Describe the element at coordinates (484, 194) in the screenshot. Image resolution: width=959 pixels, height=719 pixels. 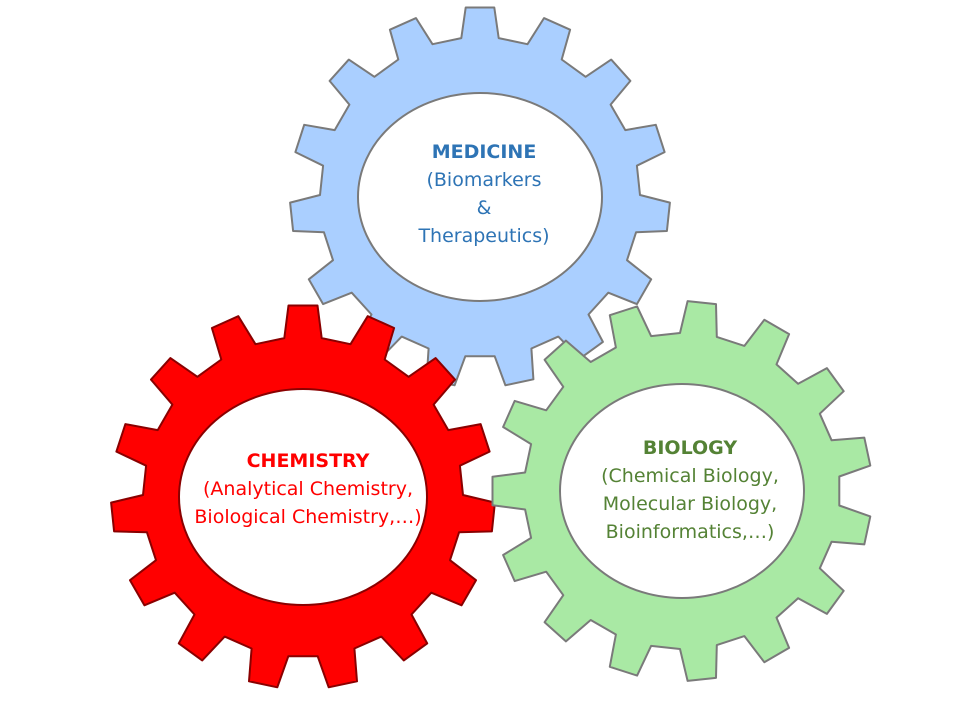
I see `medicine-label: MEDICINE (Biomarkers & Therapeutics)` at that location.